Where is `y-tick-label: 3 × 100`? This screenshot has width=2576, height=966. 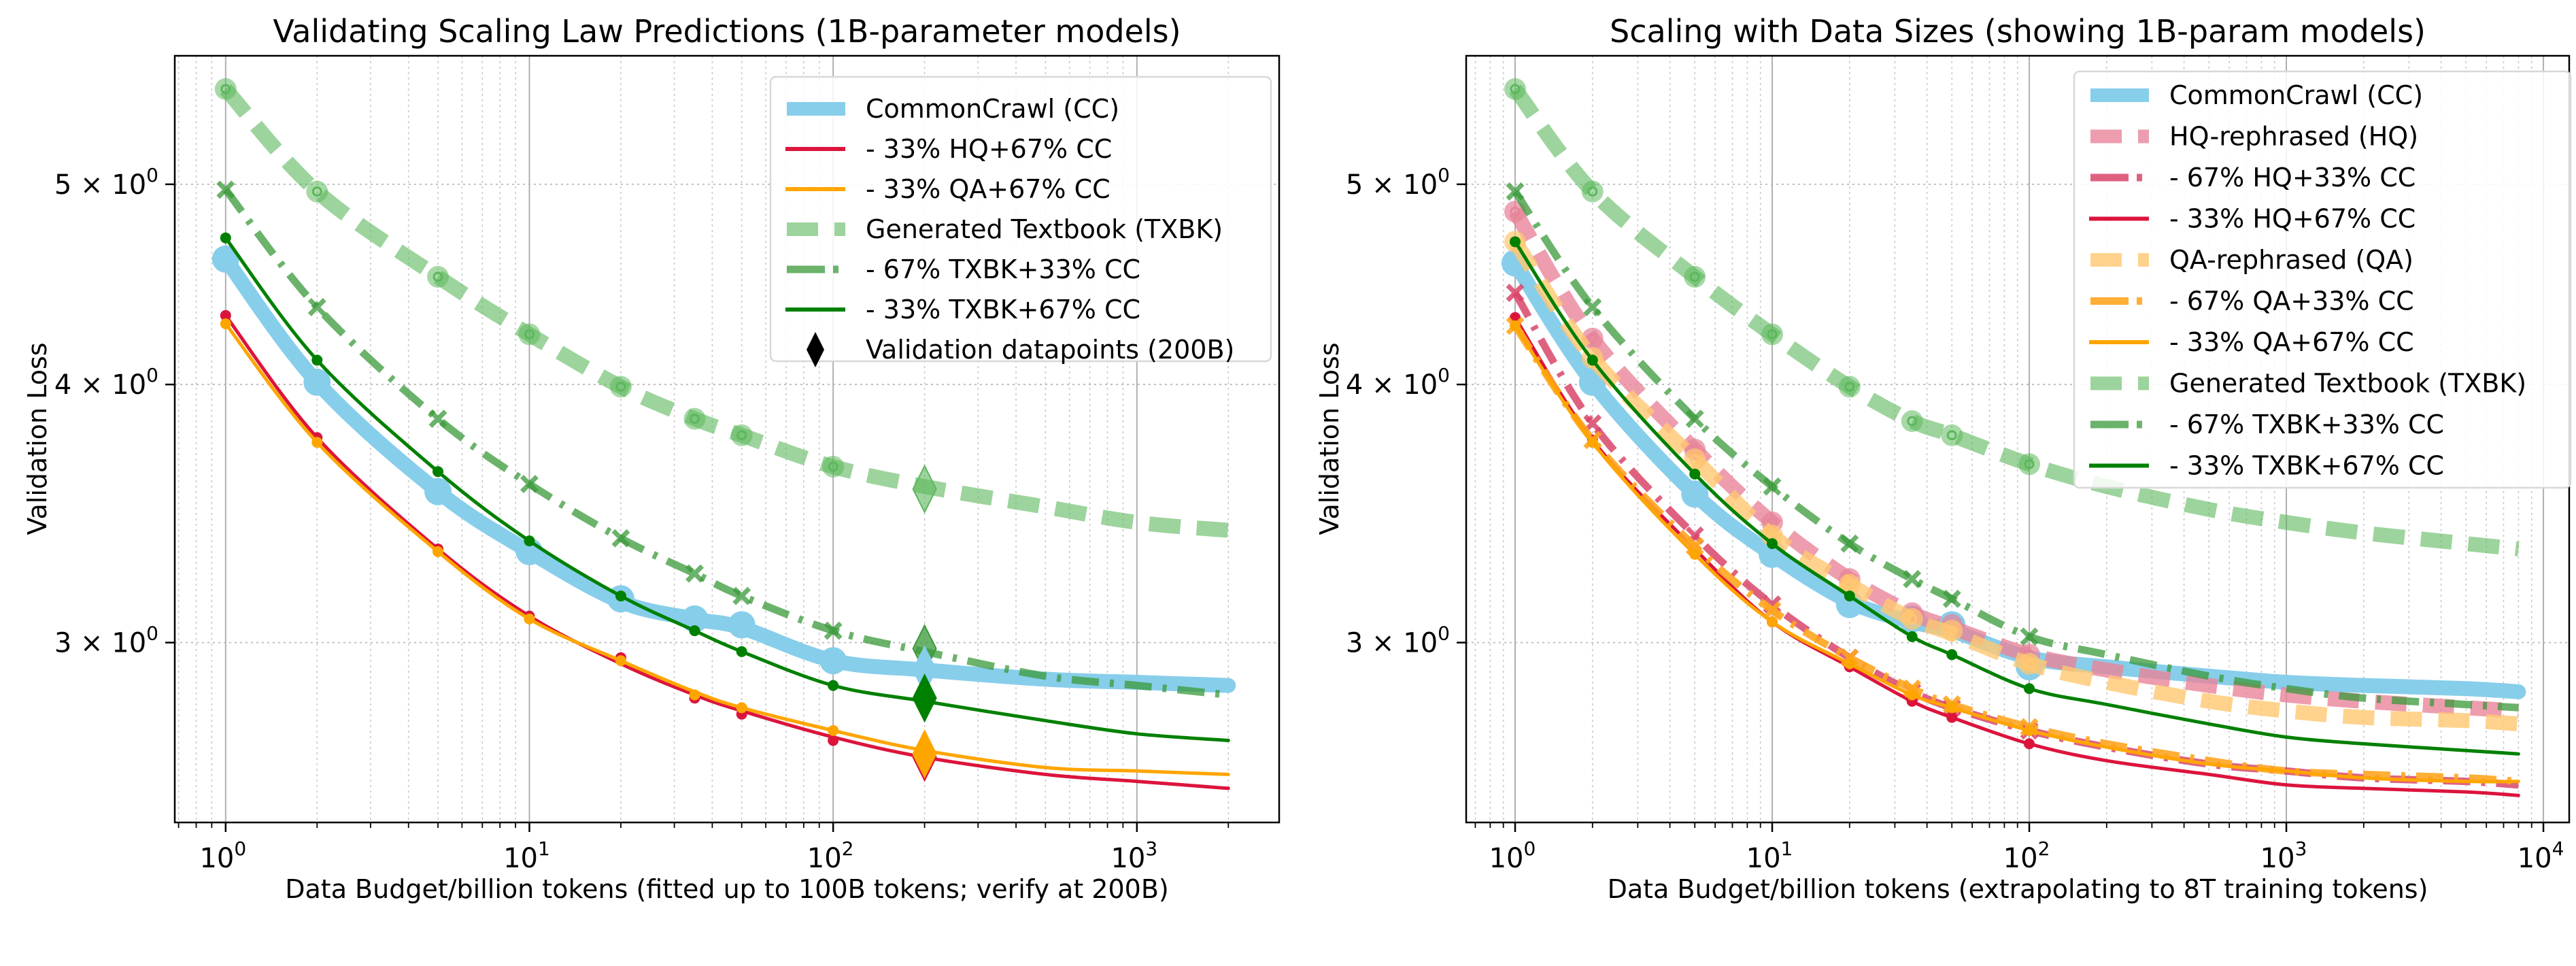 y-tick-label: 3 × 100 is located at coordinates (106, 640).